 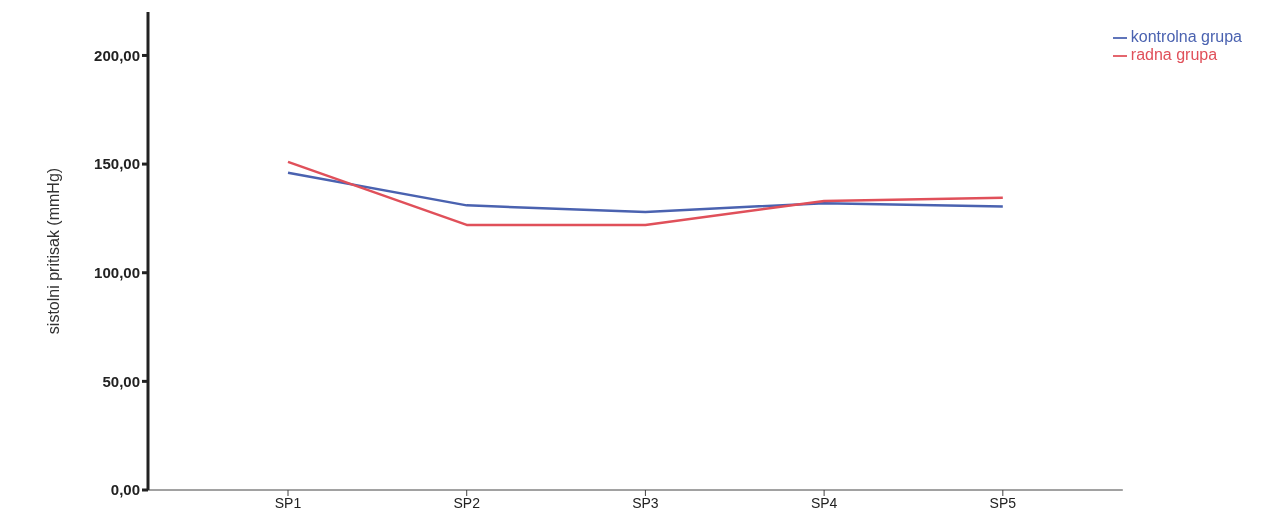 What do you see at coordinates (125, 490) in the screenshot?
I see `y-tick-label: 0,00` at bounding box center [125, 490].